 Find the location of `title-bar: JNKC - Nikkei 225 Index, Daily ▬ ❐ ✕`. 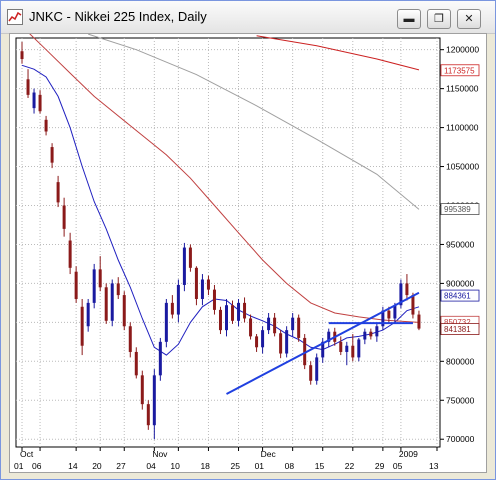

title-bar: JNKC - Nikkei 225 Index, Daily ▬ ❐ ✕ is located at coordinates (248, 17).